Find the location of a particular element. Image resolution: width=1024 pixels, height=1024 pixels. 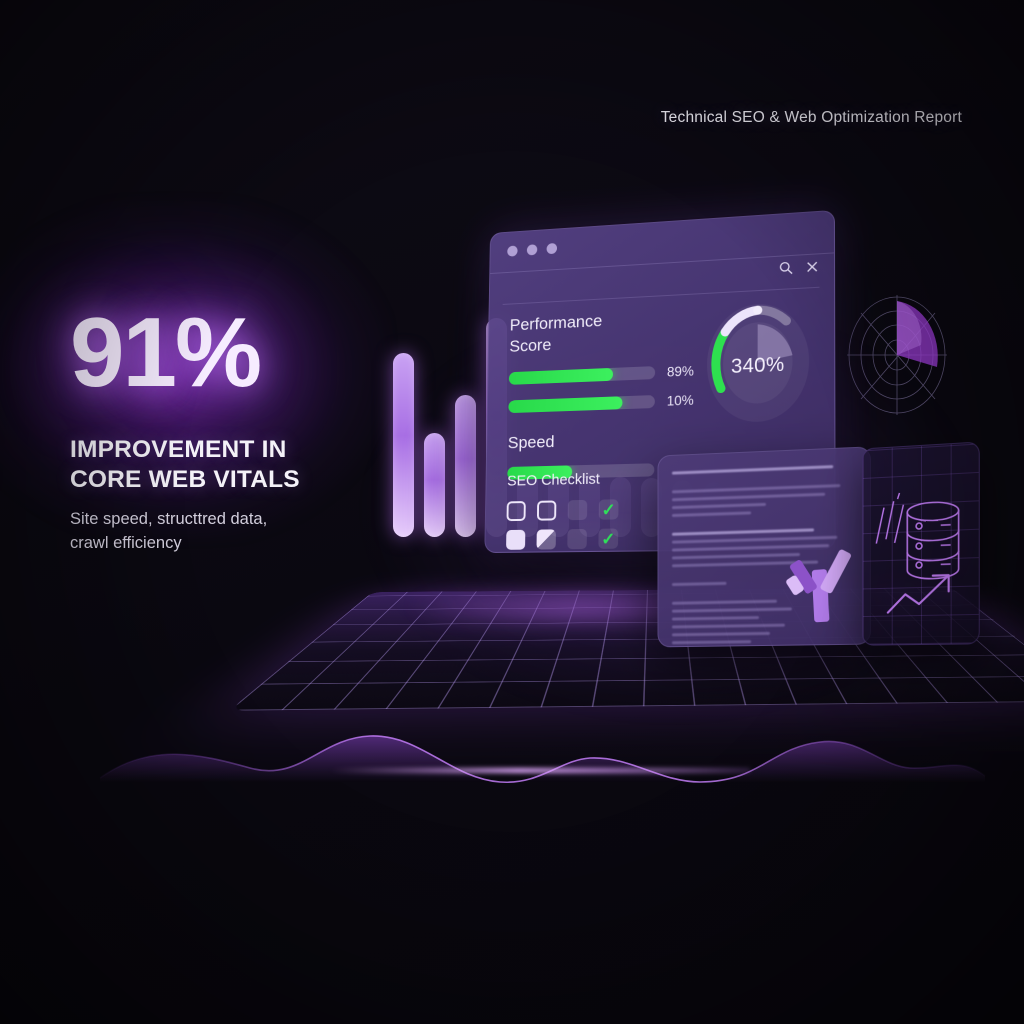

wave-light-streak is located at coordinates (540, 770).